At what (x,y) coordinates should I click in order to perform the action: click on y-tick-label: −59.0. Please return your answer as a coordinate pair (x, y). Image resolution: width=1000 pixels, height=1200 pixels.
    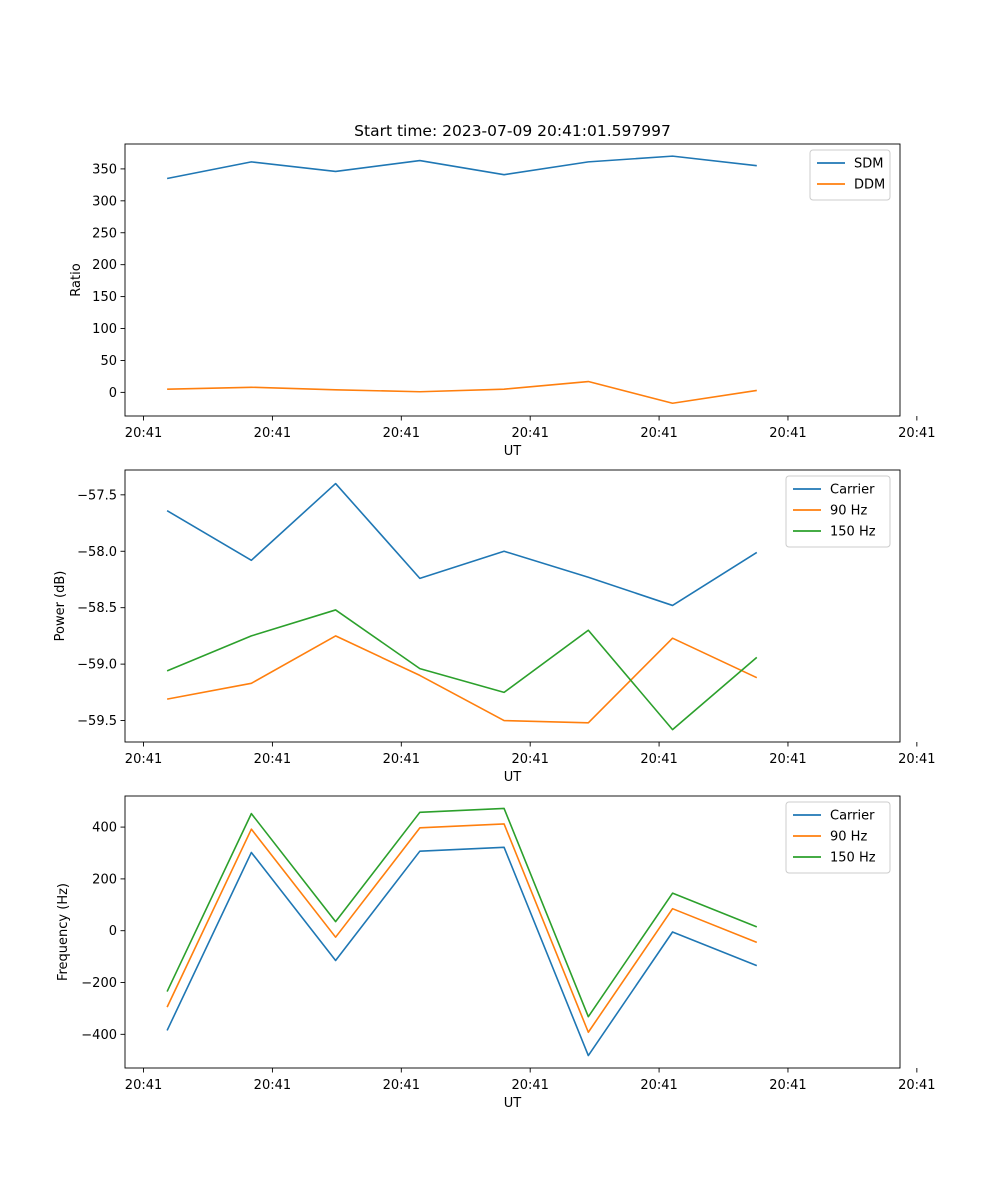
    Looking at the image, I should click on (97, 665).